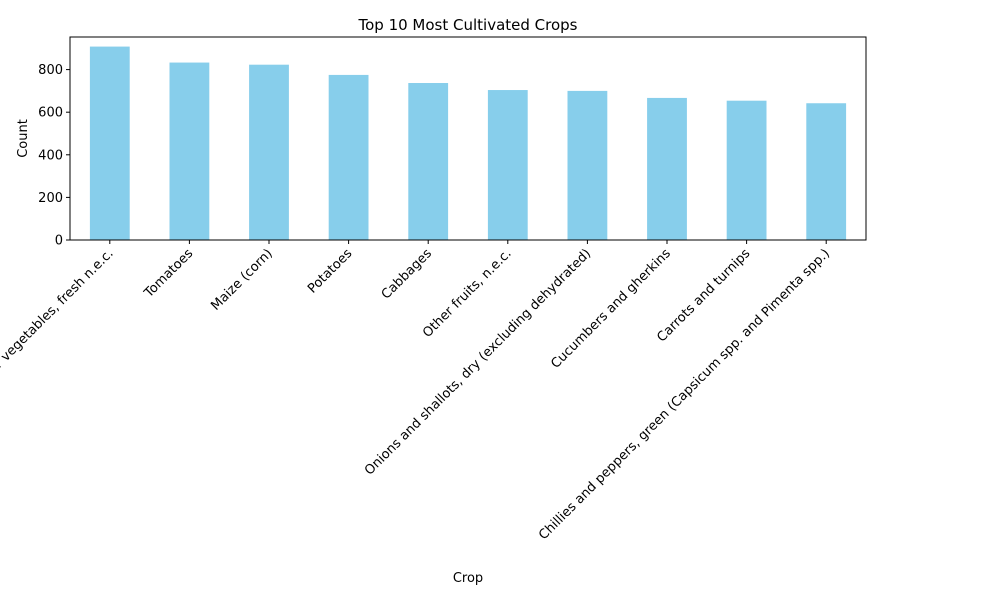 This screenshot has height=604, width=1000. What do you see at coordinates (467, 25) in the screenshot?
I see `chart-title: Top 10 Most Cultivated Crops` at bounding box center [467, 25].